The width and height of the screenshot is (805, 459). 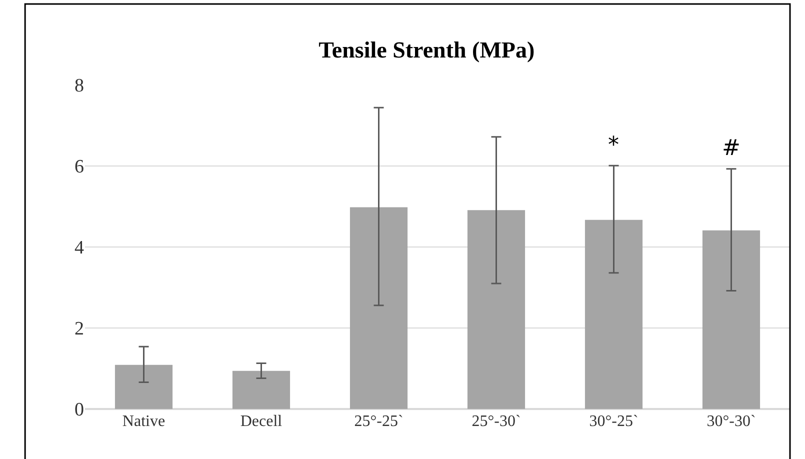 What do you see at coordinates (379, 421) in the screenshot?
I see `x-tick-label: 25°-25`` at bounding box center [379, 421].